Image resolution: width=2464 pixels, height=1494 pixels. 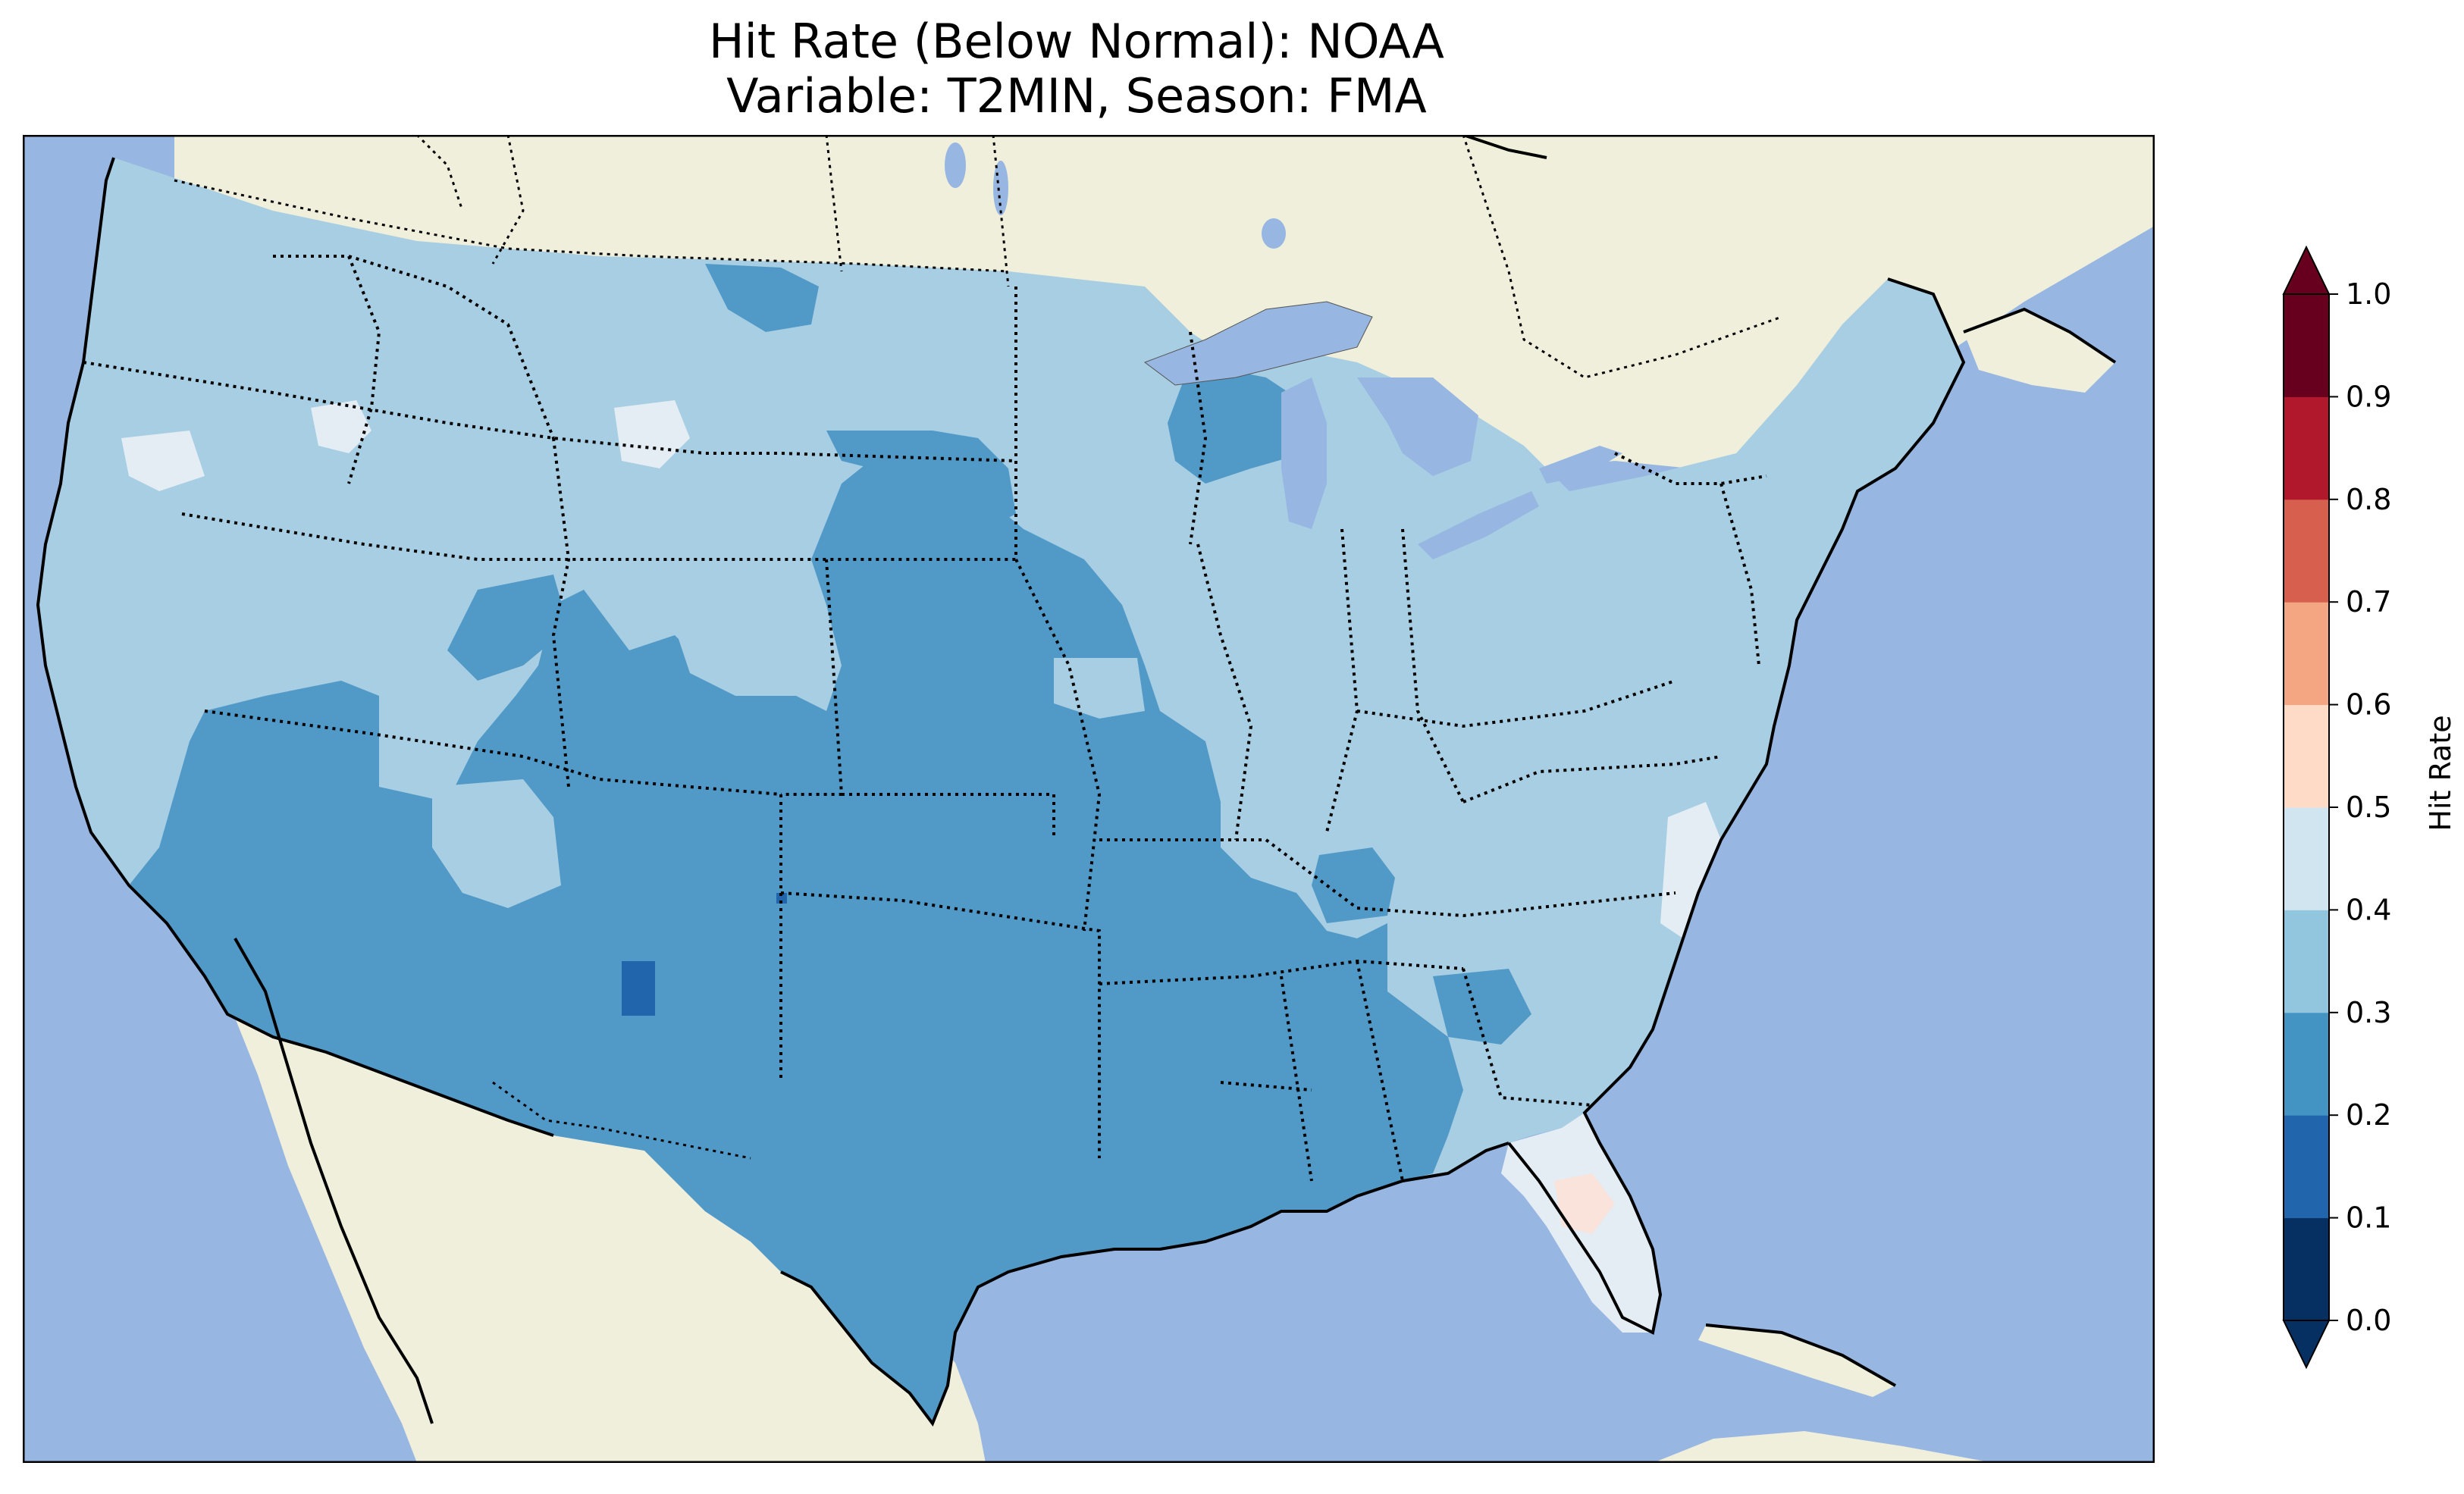 What do you see at coordinates (1482, 1007) in the screenshot?
I see `region-hit-rate-0-2-0-3-georgia` at bounding box center [1482, 1007].